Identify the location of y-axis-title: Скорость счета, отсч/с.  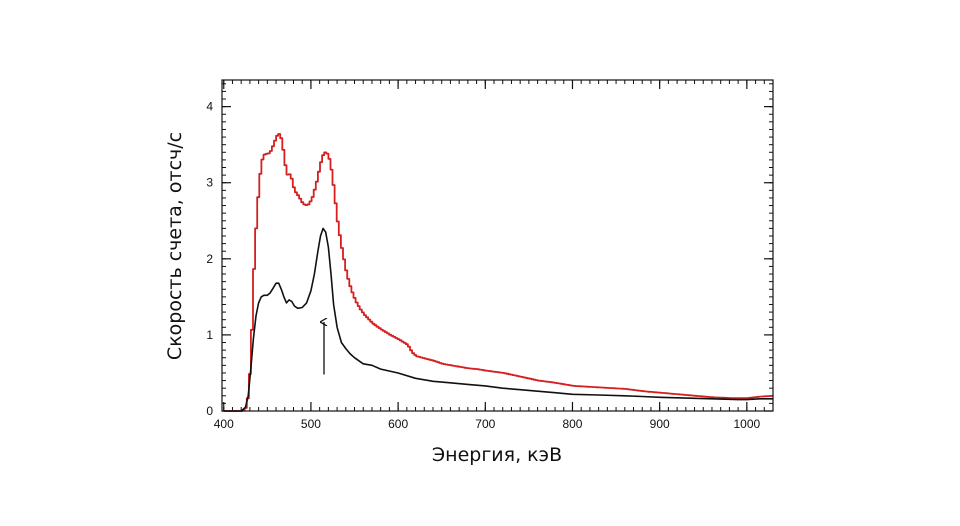
(175, 246).